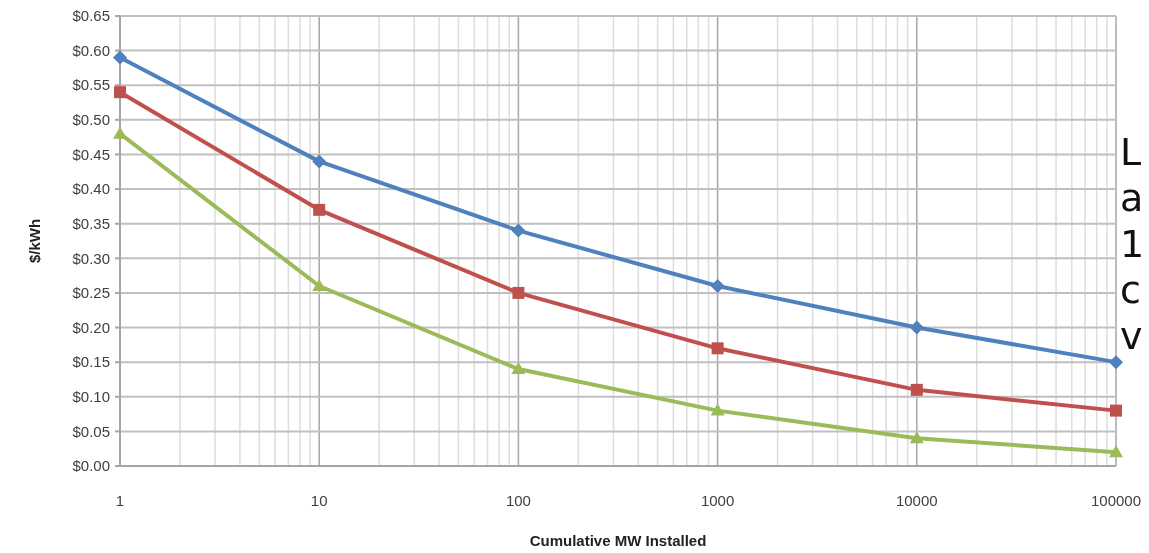 The width and height of the screenshot is (1149, 553). I want to click on y-tick-label: $0.35, so click(91, 223).